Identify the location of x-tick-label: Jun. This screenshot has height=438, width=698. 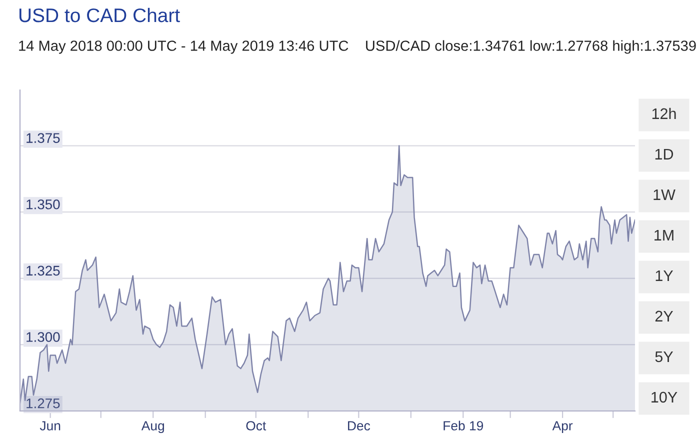
(50, 425).